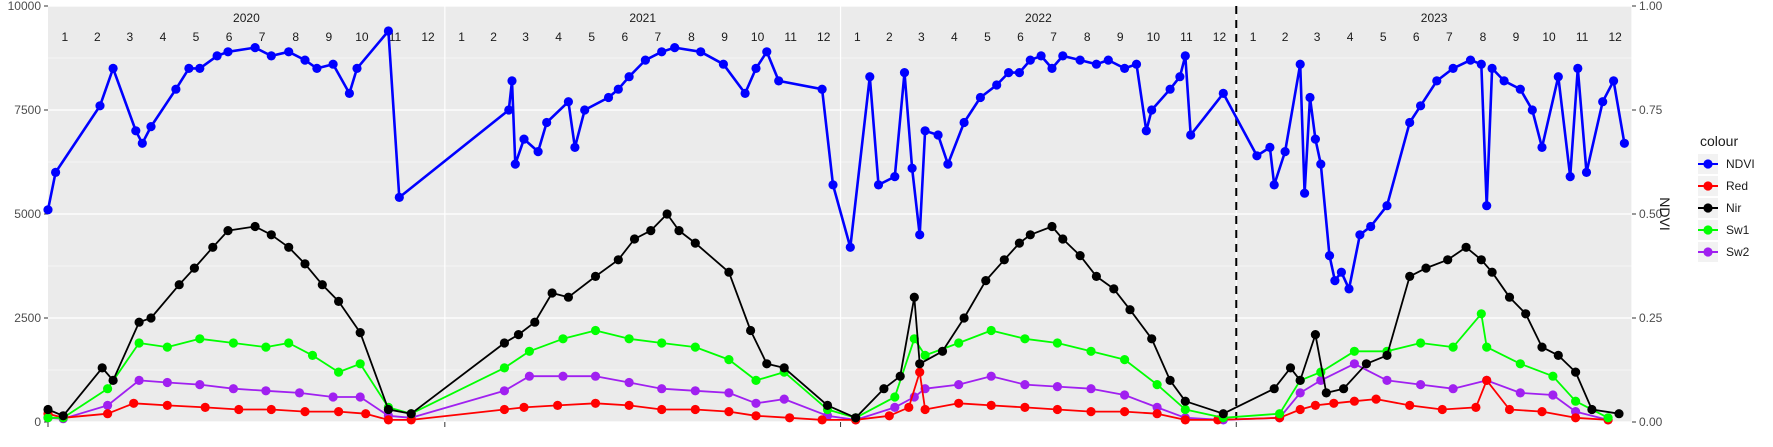 Image resolution: width=1773 pixels, height=447 pixels. What do you see at coordinates (1652, 214) in the screenshot?
I see `right-axis: 0.00 0.25 0.50 0.75 1.00 NDVI` at bounding box center [1652, 214].